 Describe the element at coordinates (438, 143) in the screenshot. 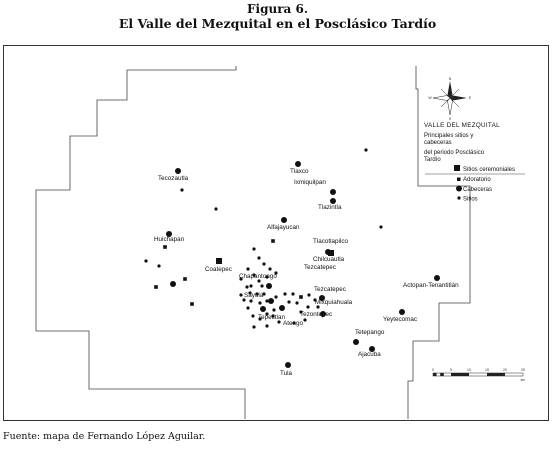

I see `legend-line-2: cabeceras` at that location.